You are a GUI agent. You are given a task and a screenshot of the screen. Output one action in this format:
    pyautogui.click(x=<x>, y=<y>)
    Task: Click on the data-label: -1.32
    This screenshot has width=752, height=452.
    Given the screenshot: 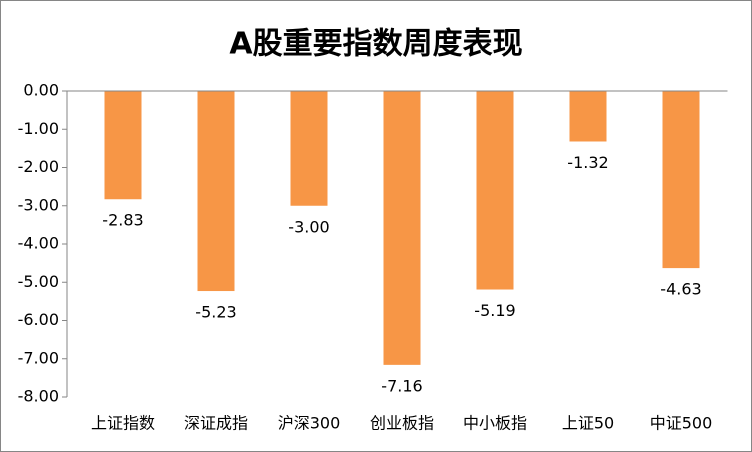 What is the action you would take?
    pyautogui.click(x=587, y=162)
    